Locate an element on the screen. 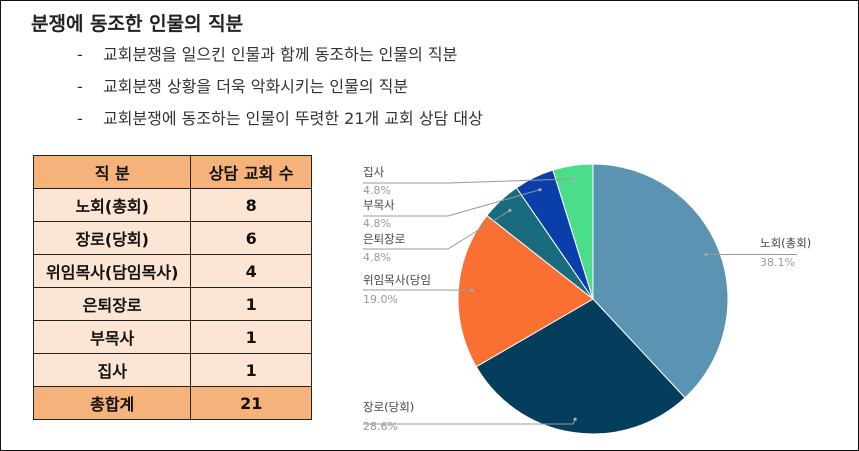  bullet-item: - 교회분쟁을 일으킨 인물과 함께 동조하는 인물의 직분 is located at coordinates (280, 60).